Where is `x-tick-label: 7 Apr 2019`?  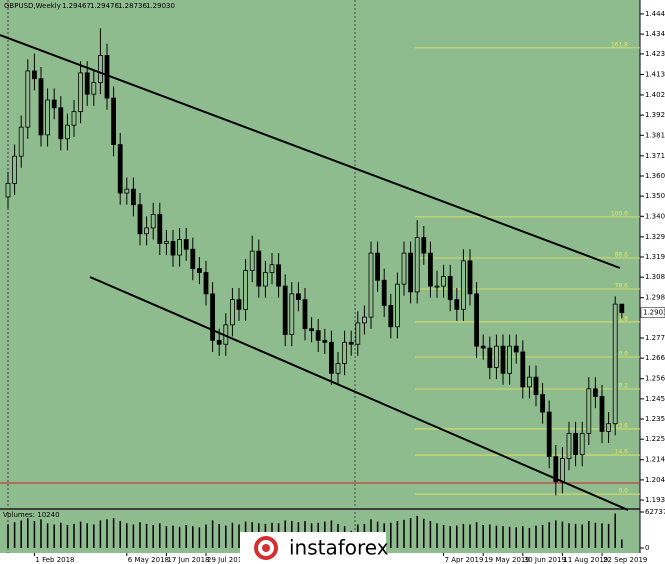 x-tick-label: 7 Apr 2019 is located at coordinates (464, 560).